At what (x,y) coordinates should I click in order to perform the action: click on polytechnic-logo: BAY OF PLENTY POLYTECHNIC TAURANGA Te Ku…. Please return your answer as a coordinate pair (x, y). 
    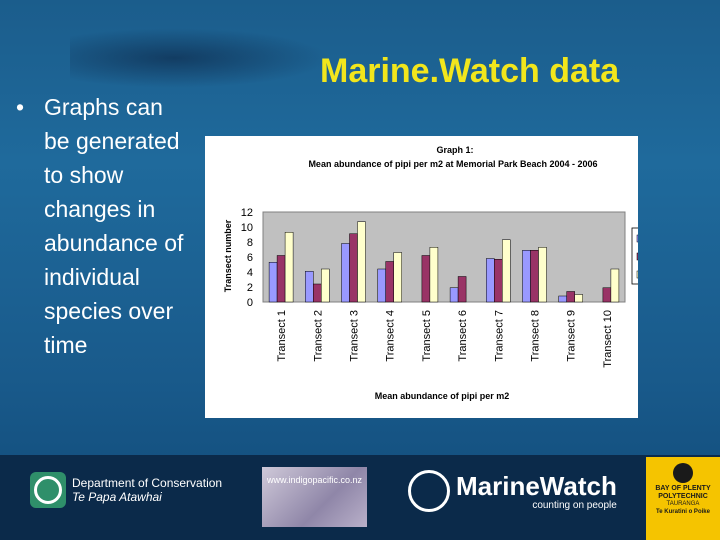
    Looking at the image, I should click on (683, 498).